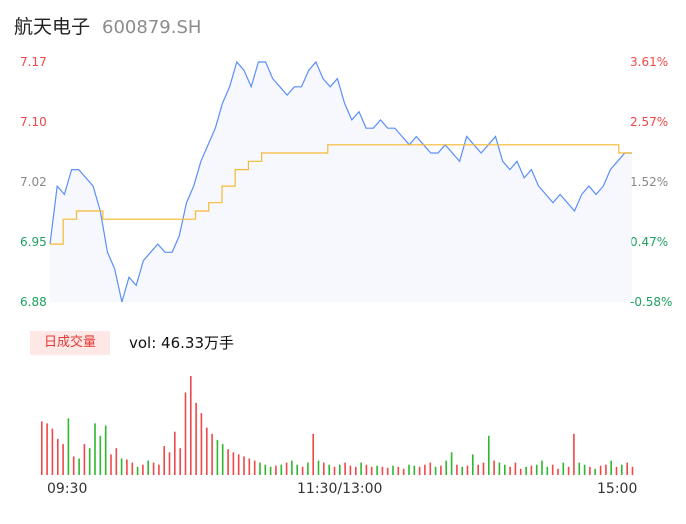  What do you see at coordinates (107, 25) in the screenshot?
I see `stock-title: 航天电子 600879.SH` at bounding box center [107, 25].